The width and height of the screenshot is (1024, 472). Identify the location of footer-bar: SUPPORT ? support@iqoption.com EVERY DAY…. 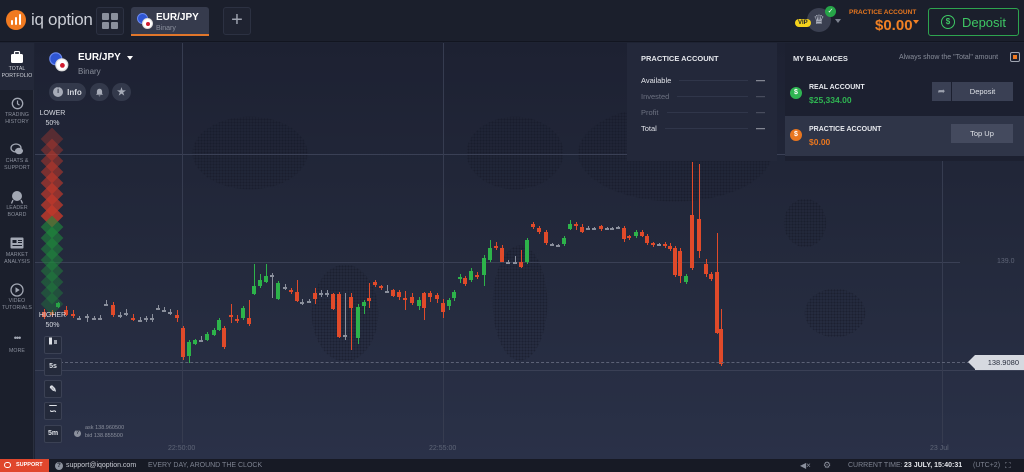
(512, 465).